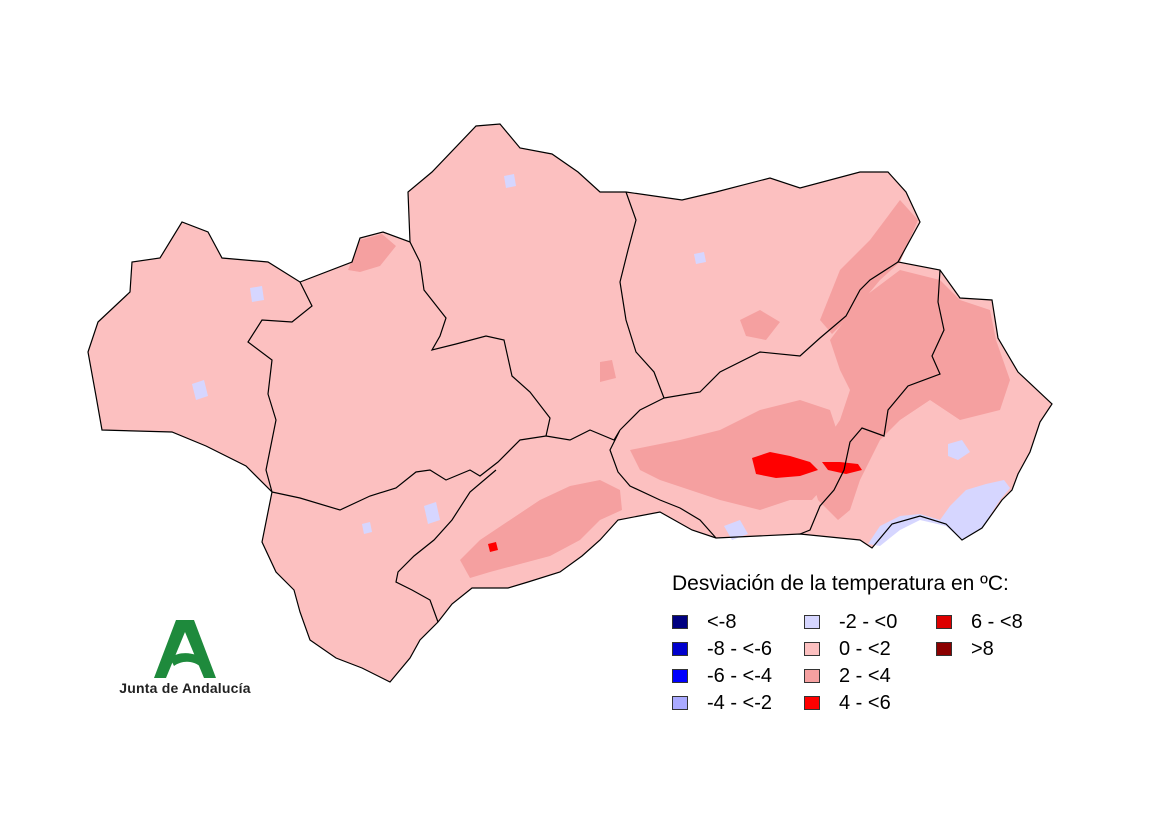 The height and width of the screenshot is (826, 1169). Describe the element at coordinates (675, 502) in the screenshot. I see `hot-areas` at that location.